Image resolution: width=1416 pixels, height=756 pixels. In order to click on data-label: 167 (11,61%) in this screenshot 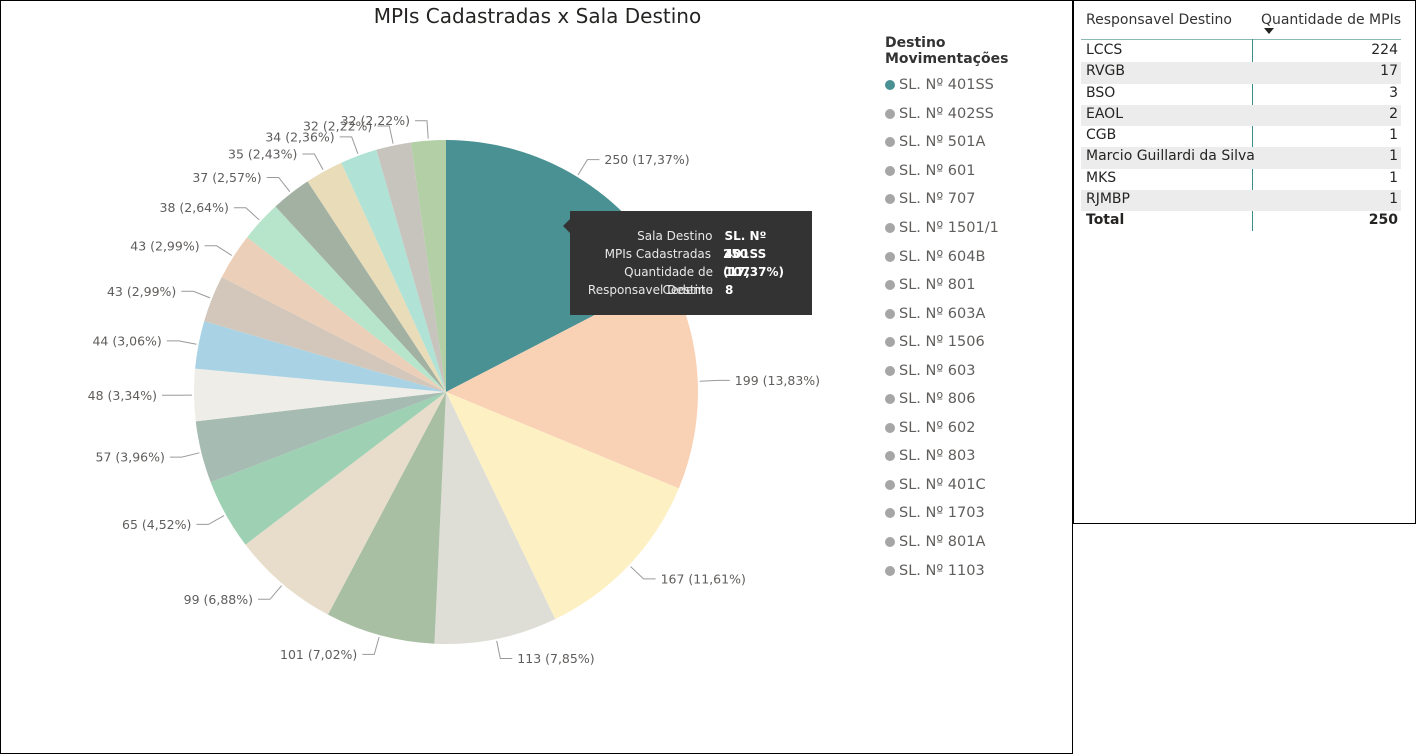, I will do `click(703, 578)`.